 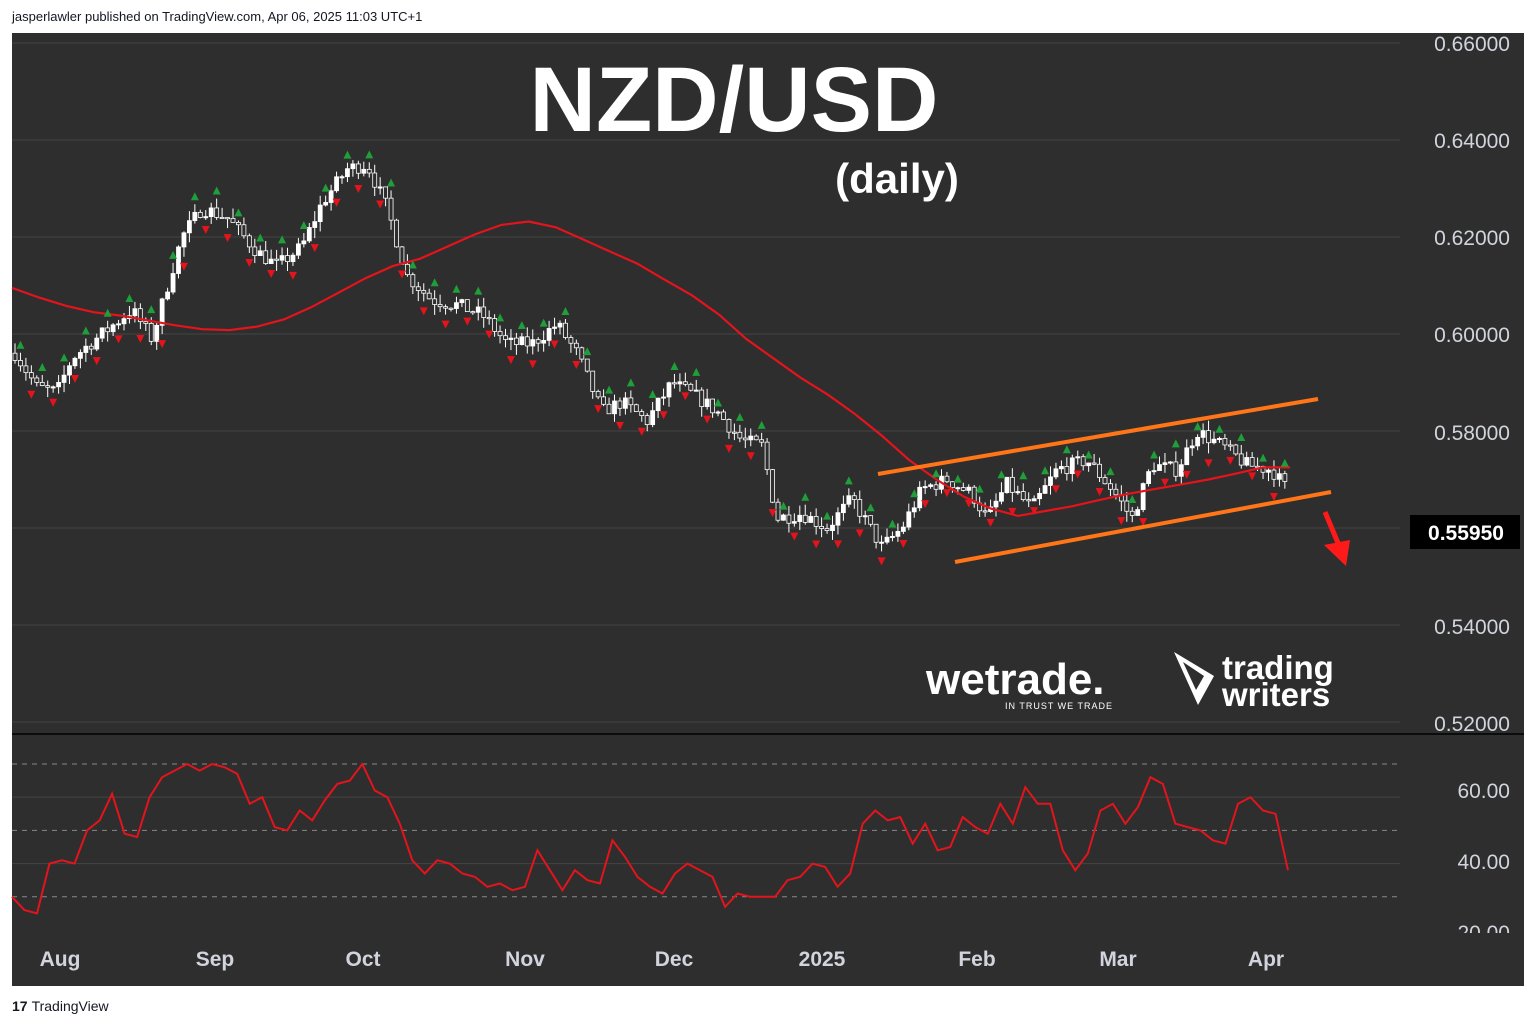 I want to click on footer-text: TradingView, so click(x=70, y=1006).